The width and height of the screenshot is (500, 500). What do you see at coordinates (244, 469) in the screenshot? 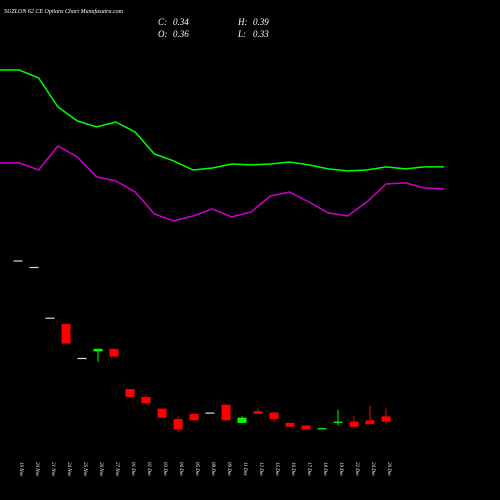
I see `x-tick-label: 11 Dec` at bounding box center [244, 469].